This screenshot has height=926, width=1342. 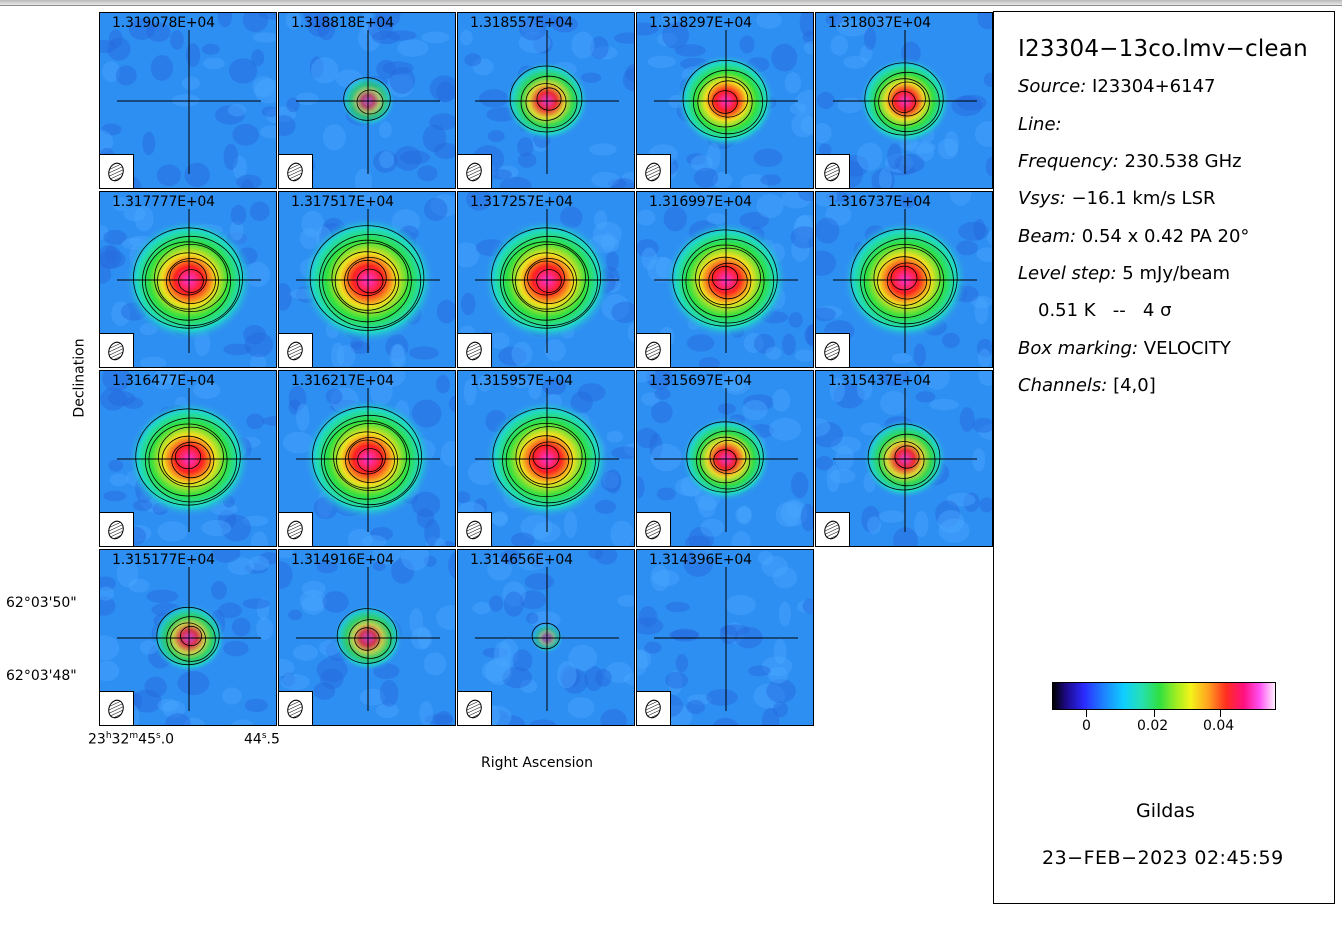 I want to click on channel-panel: 1.318818E+04, so click(x=367, y=100).